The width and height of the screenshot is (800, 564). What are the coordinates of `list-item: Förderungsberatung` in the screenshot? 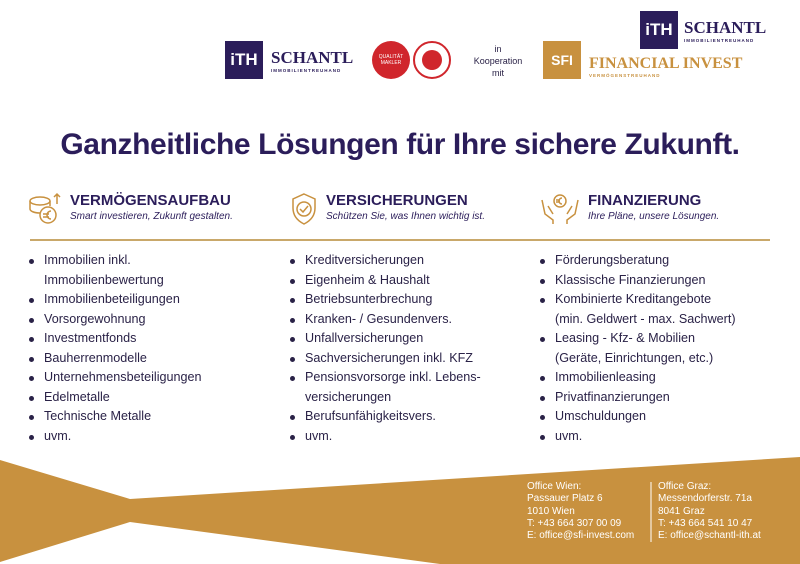 It's located at (637, 261).